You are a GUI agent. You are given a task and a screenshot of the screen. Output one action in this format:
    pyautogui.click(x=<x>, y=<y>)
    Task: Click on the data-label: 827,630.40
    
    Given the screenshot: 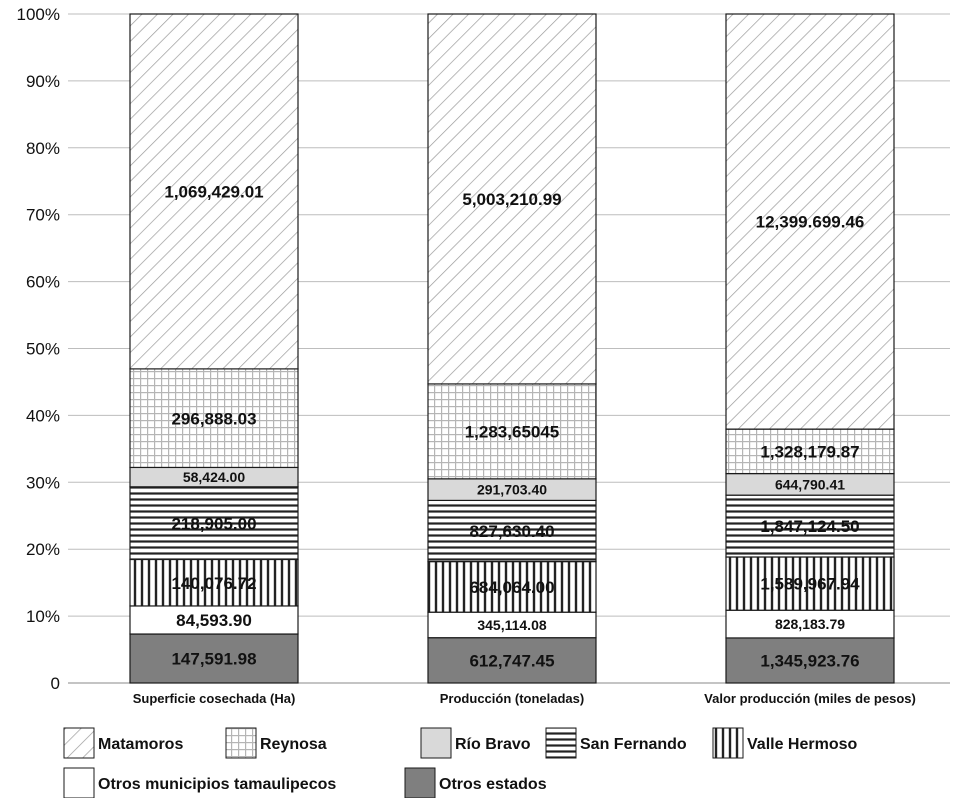 What is the action you would take?
    pyautogui.click(x=511, y=531)
    